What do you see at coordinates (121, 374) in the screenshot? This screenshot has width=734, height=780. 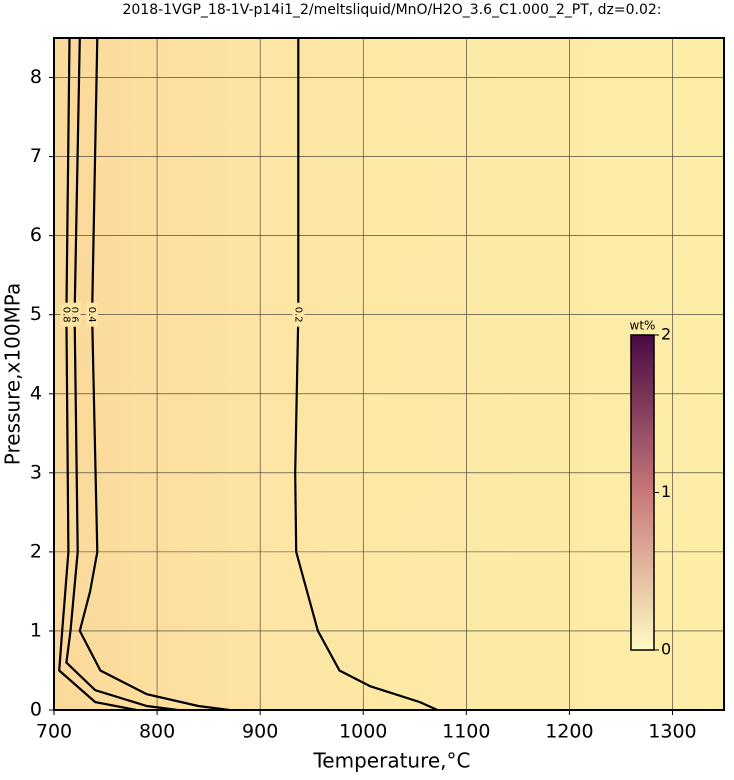 I see `contour-line` at bounding box center [121, 374].